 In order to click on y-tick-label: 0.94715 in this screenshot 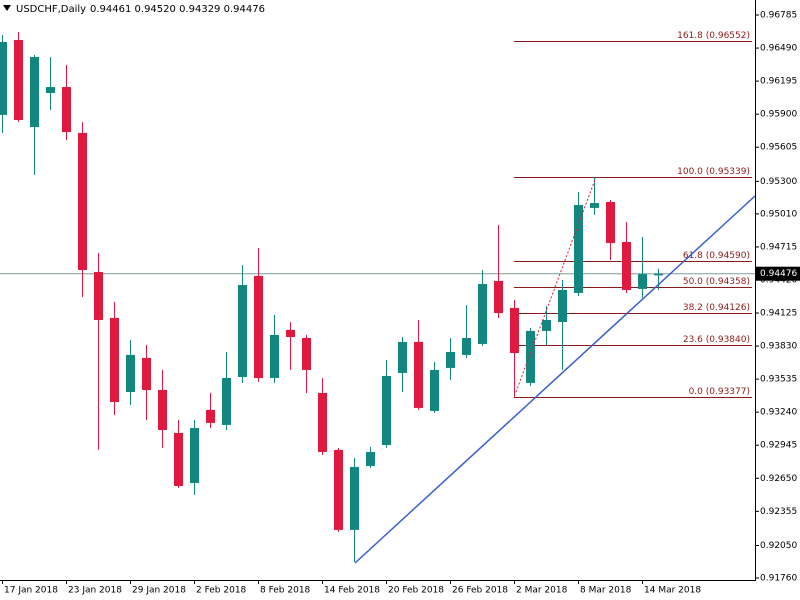, I will do `click(778, 247)`.